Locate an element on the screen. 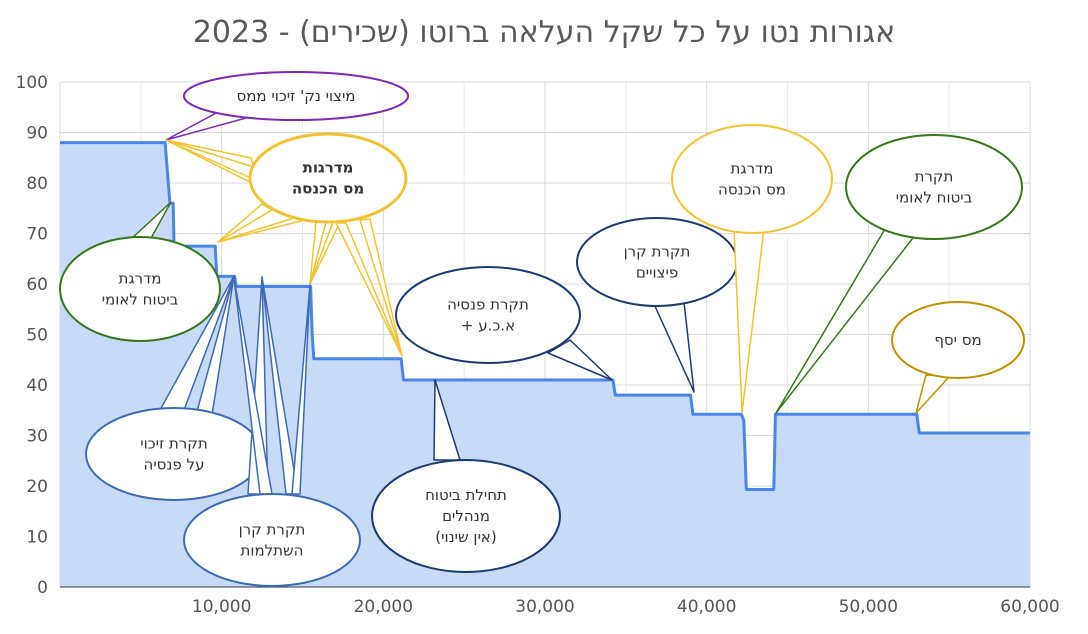 The height and width of the screenshot is (634, 1088). annotation-text: השתלמות is located at coordinates (272, 551).